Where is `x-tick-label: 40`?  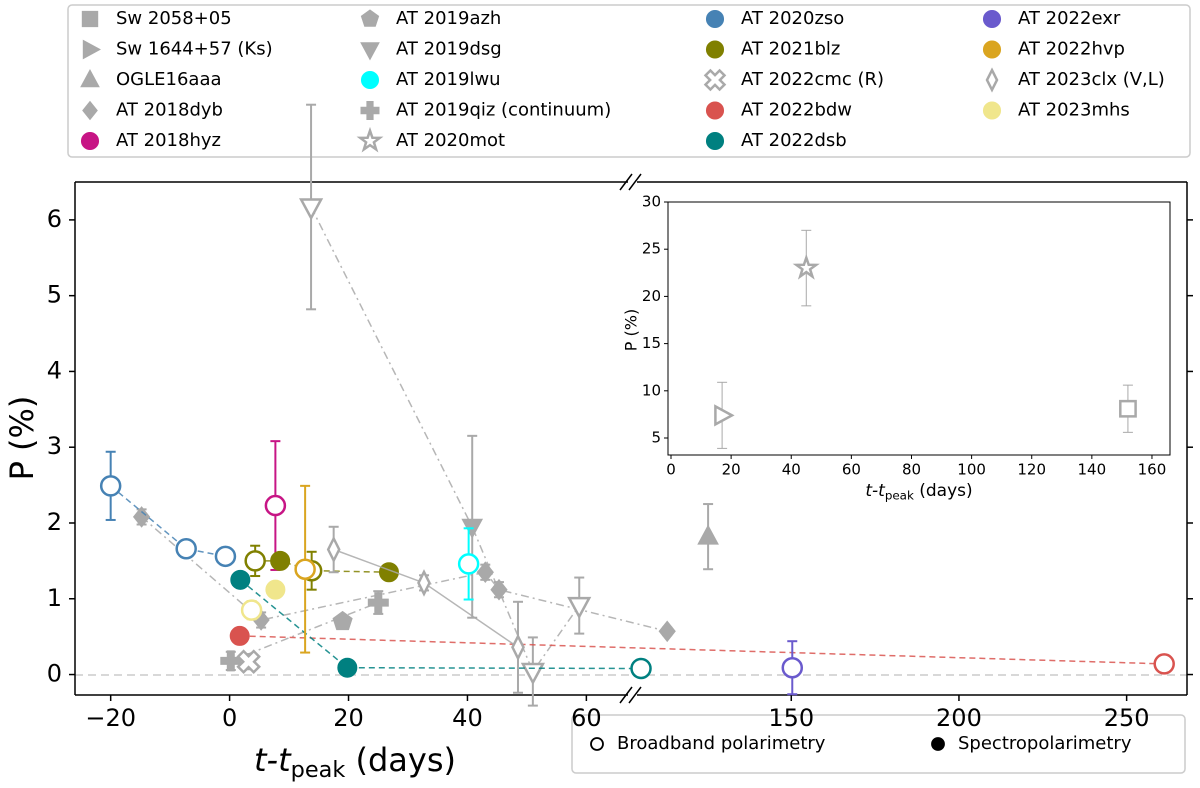
x-tick-label: 40 is located at coordinates (467, 718).